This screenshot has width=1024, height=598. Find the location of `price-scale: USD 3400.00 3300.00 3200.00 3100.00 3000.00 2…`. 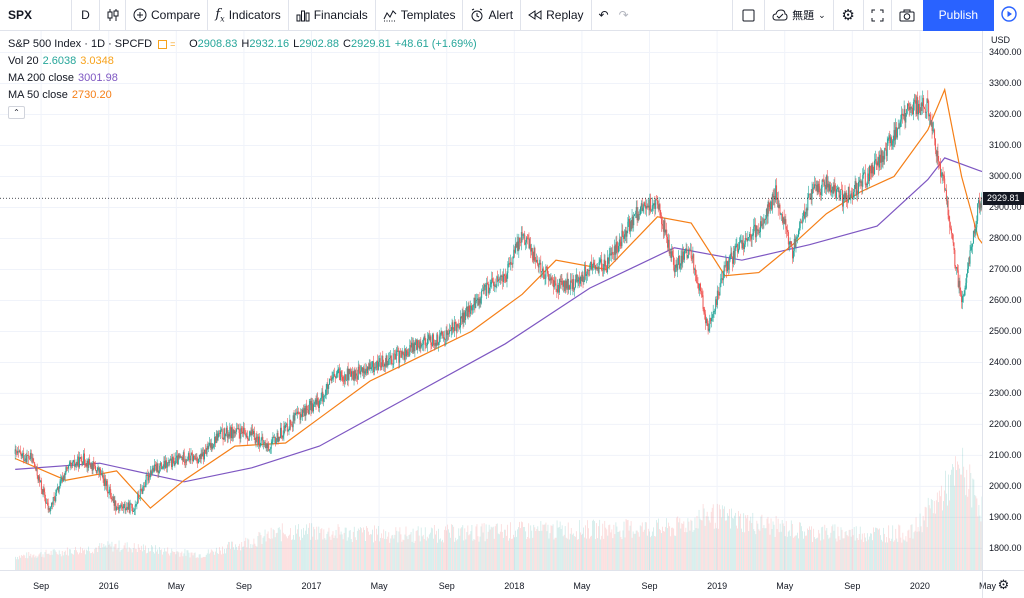

price-scale: USD 3400.00 3300.00 3200.00 3100.00 3000.00 2… is located at coordinates (1003, 300).